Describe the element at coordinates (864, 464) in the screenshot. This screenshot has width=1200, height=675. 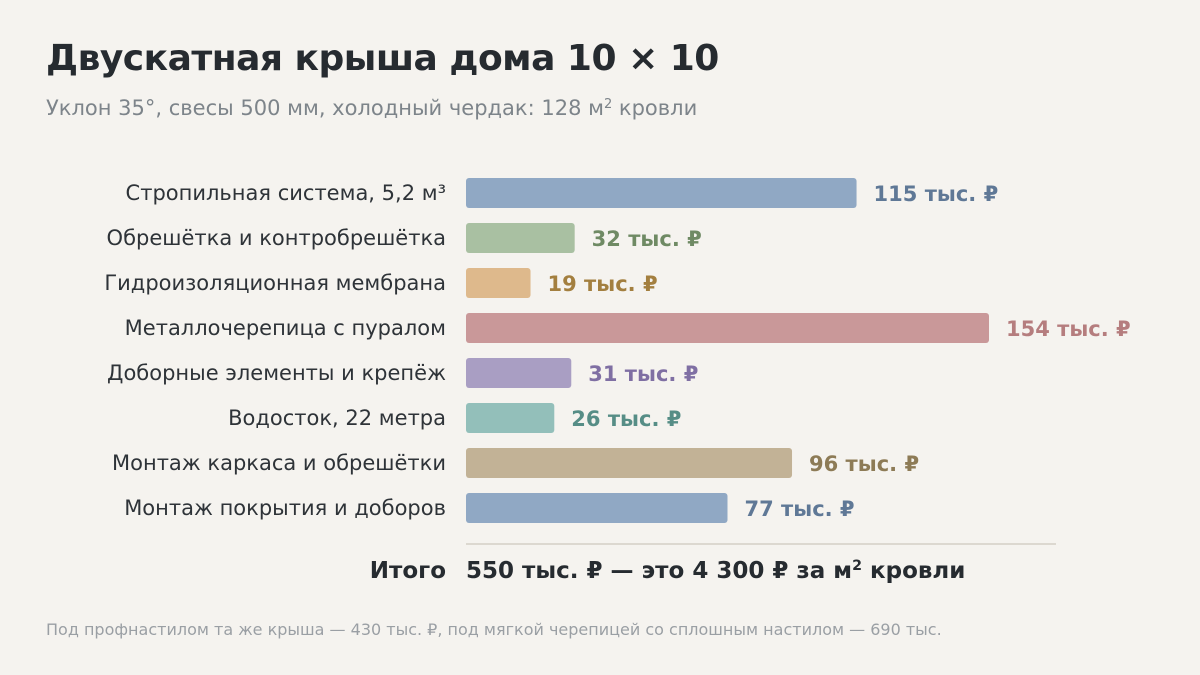
I see `value-label: 96 тыс. ₽` at that location.